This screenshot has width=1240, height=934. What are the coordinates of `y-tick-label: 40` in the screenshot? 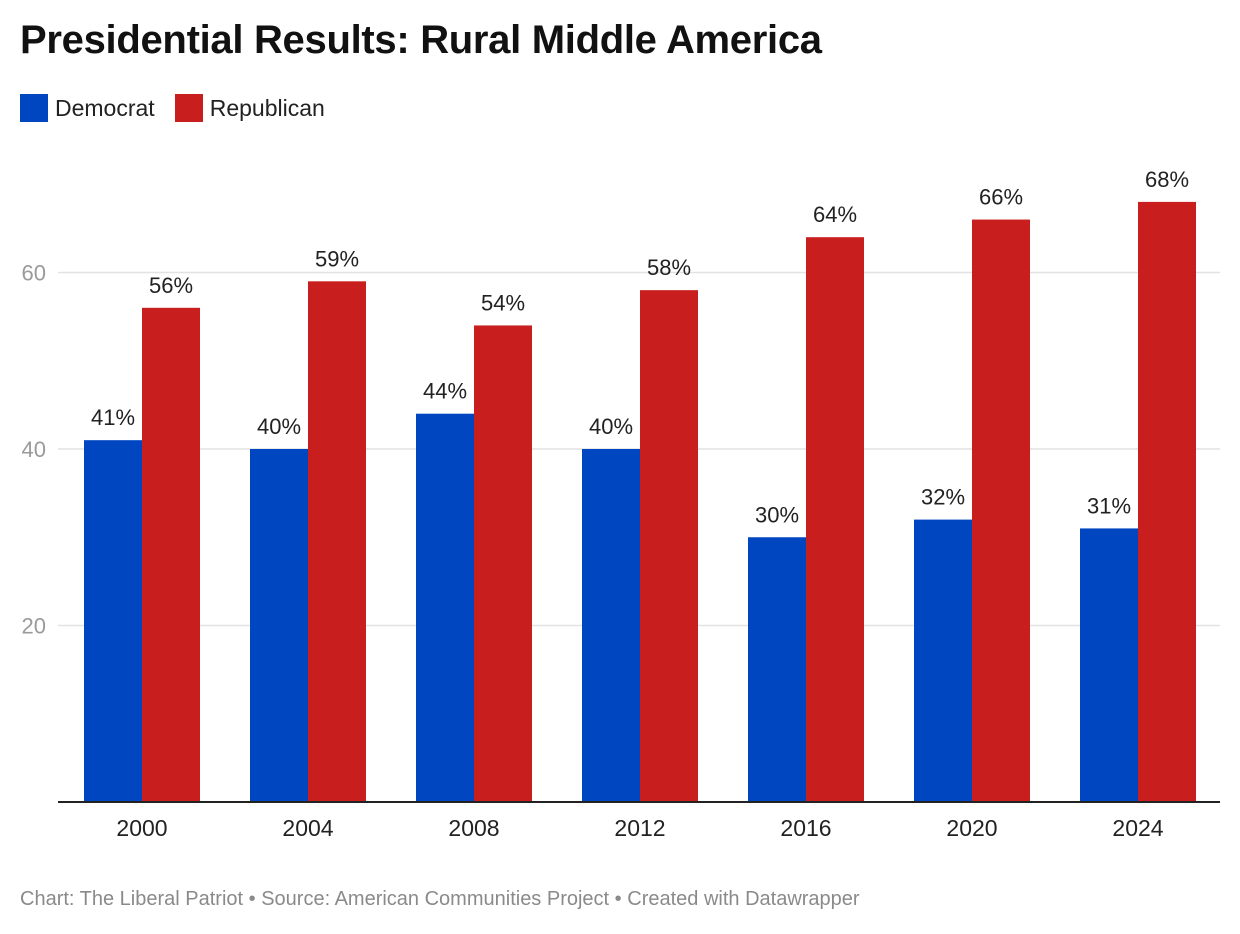 It's located at (34, 449).